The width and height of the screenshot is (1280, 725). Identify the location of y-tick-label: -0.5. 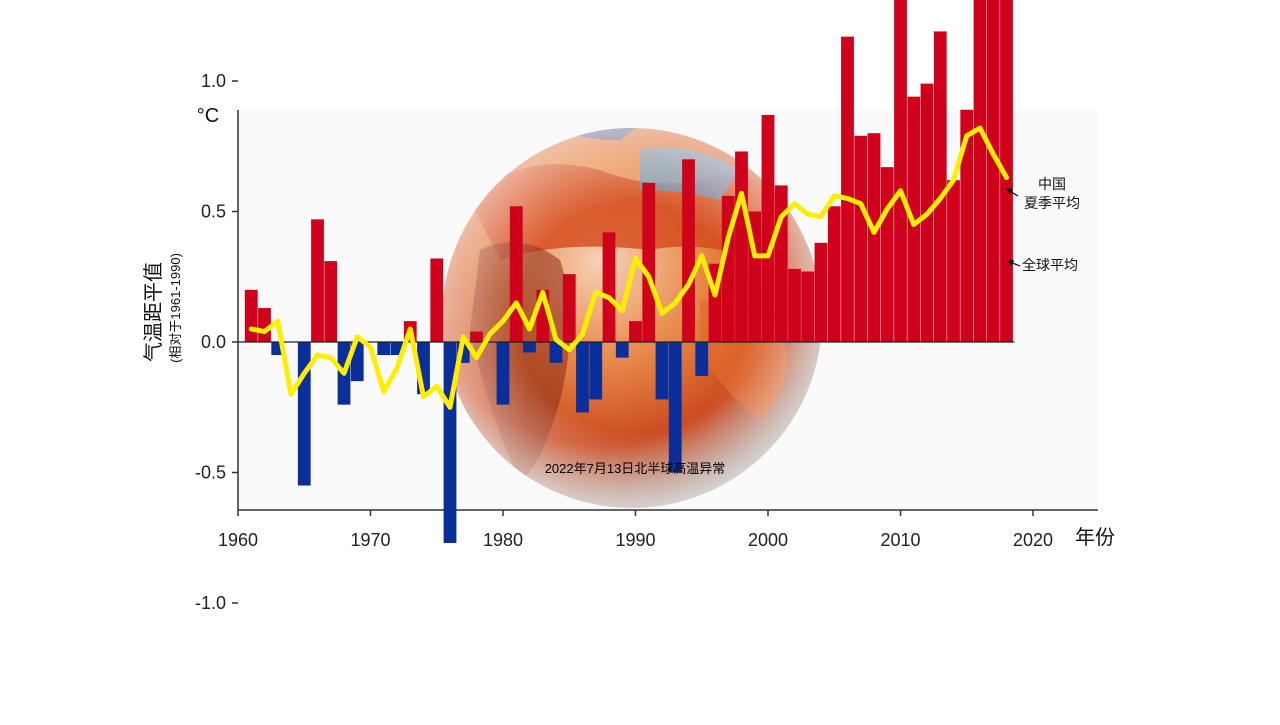
(210, 473).